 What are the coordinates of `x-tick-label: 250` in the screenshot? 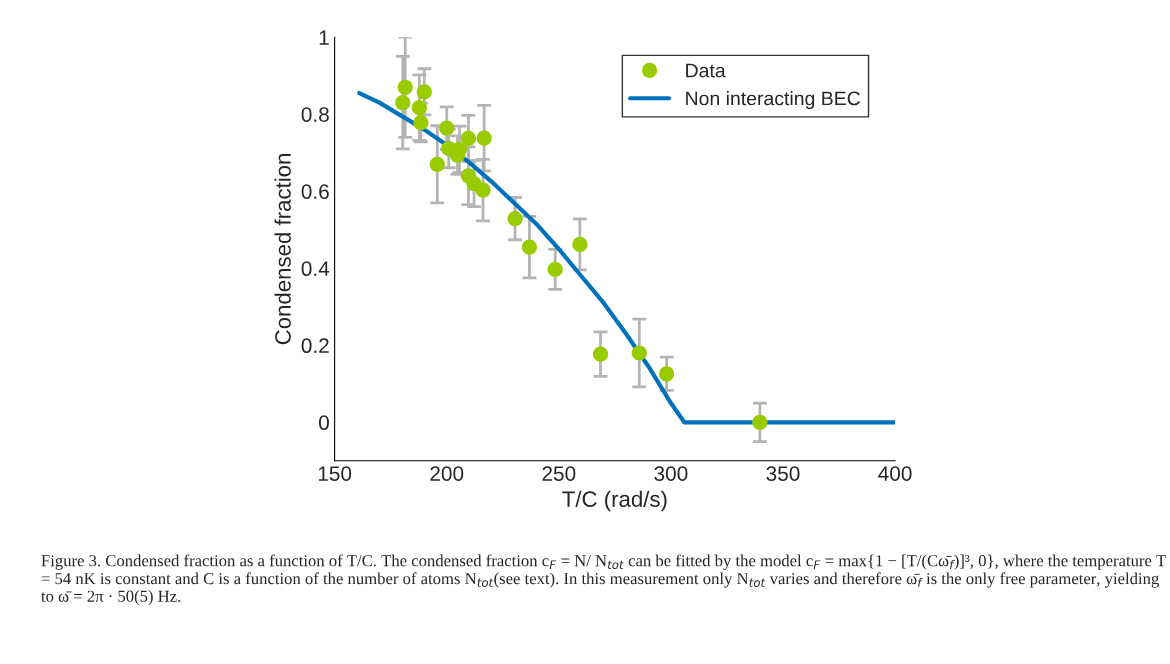 It's located at (559, 473).